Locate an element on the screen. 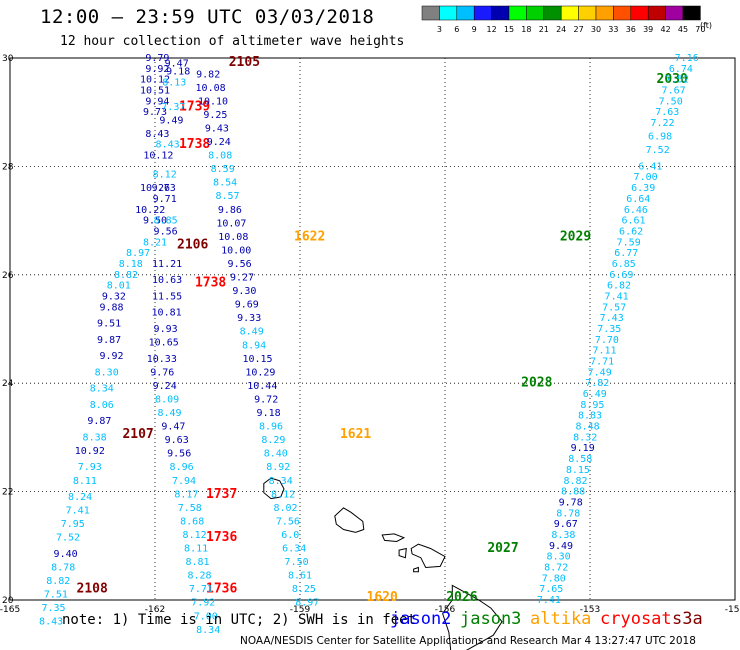 Image resolution: width=740 pixels, height=650 pixels. wave-height-label: 7.49 is located at coordinates (600, 372).